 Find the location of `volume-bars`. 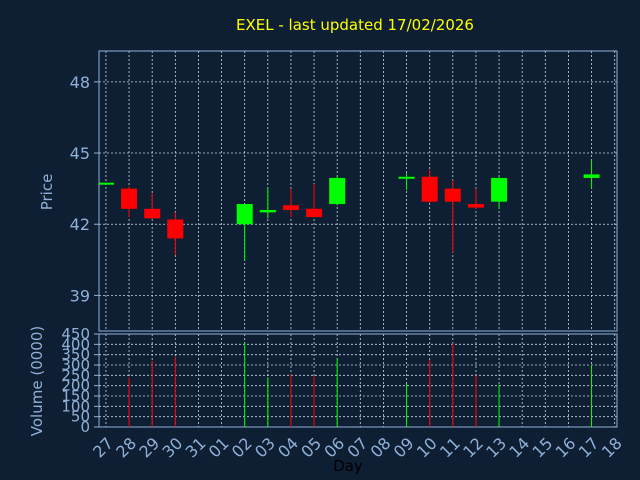

volume-bars is located at coordinates (360, 384).